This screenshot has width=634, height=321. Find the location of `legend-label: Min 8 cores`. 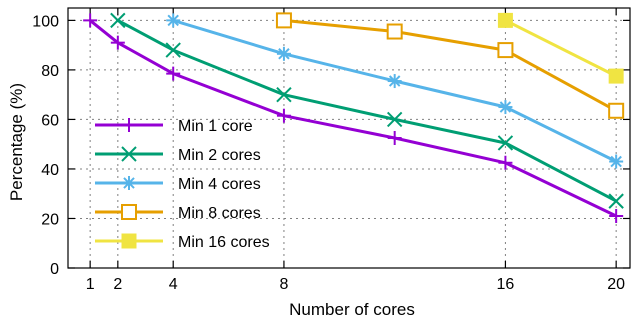

legend-label: Min 8 cores is located at coordinates (219, 213).